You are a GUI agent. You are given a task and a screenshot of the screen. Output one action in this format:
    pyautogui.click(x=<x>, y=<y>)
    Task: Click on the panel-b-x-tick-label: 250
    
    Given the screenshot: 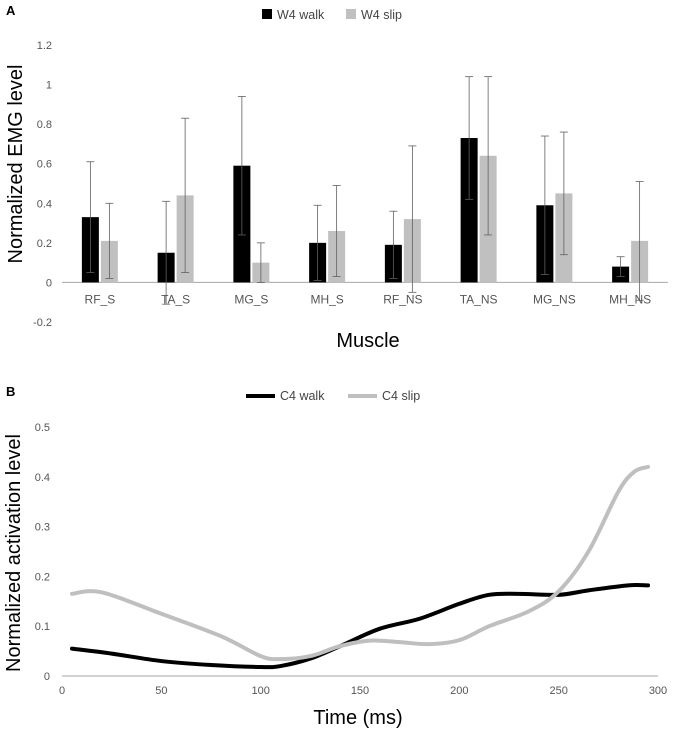 What is the action you would take?
    pyautogui.click(x=558, y=691)
    